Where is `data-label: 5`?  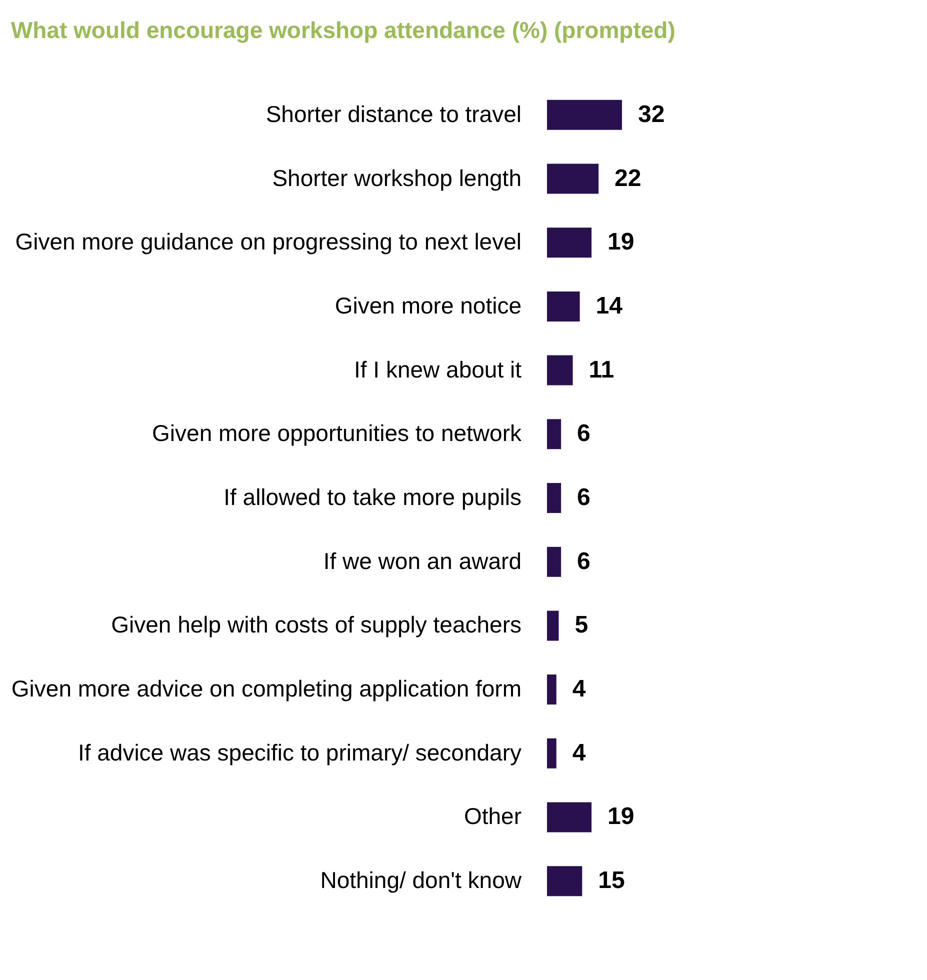
data-label: 5 is located at coordinates (581, 625).